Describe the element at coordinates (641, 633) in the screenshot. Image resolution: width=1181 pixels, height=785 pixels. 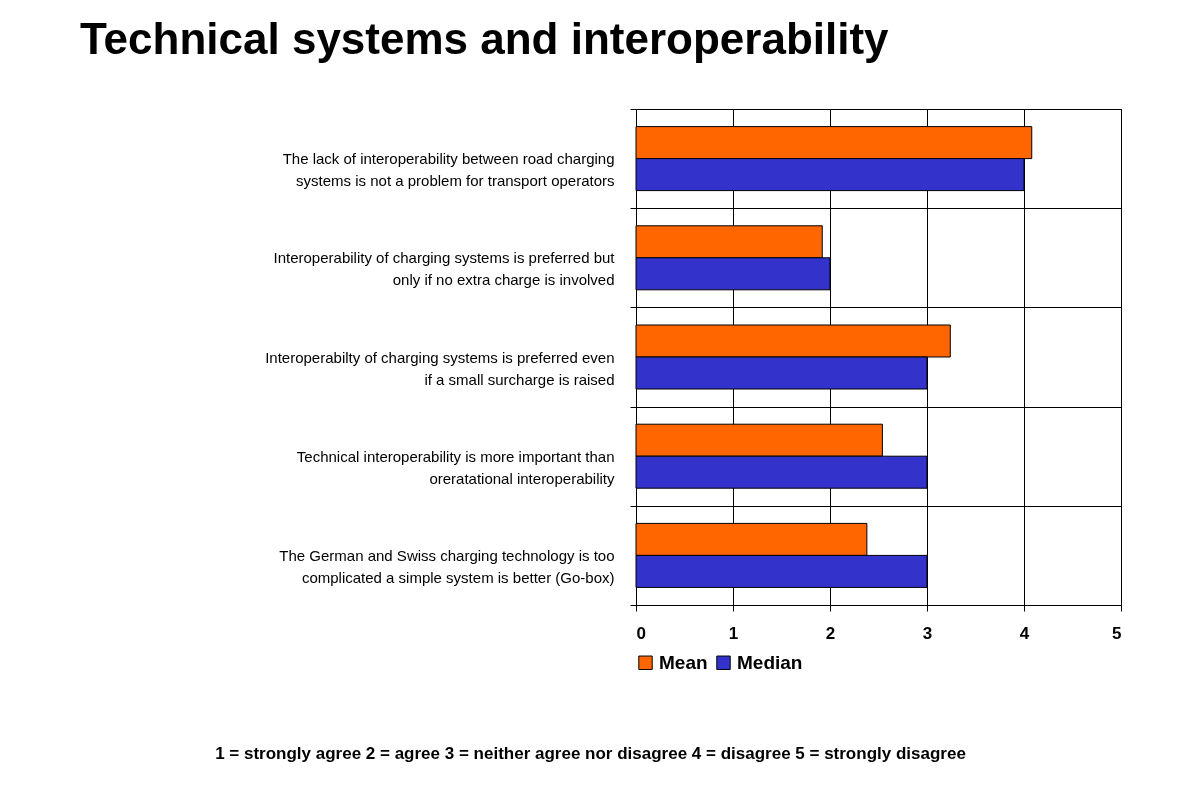
I see `x-tick-label: 0` at that location.